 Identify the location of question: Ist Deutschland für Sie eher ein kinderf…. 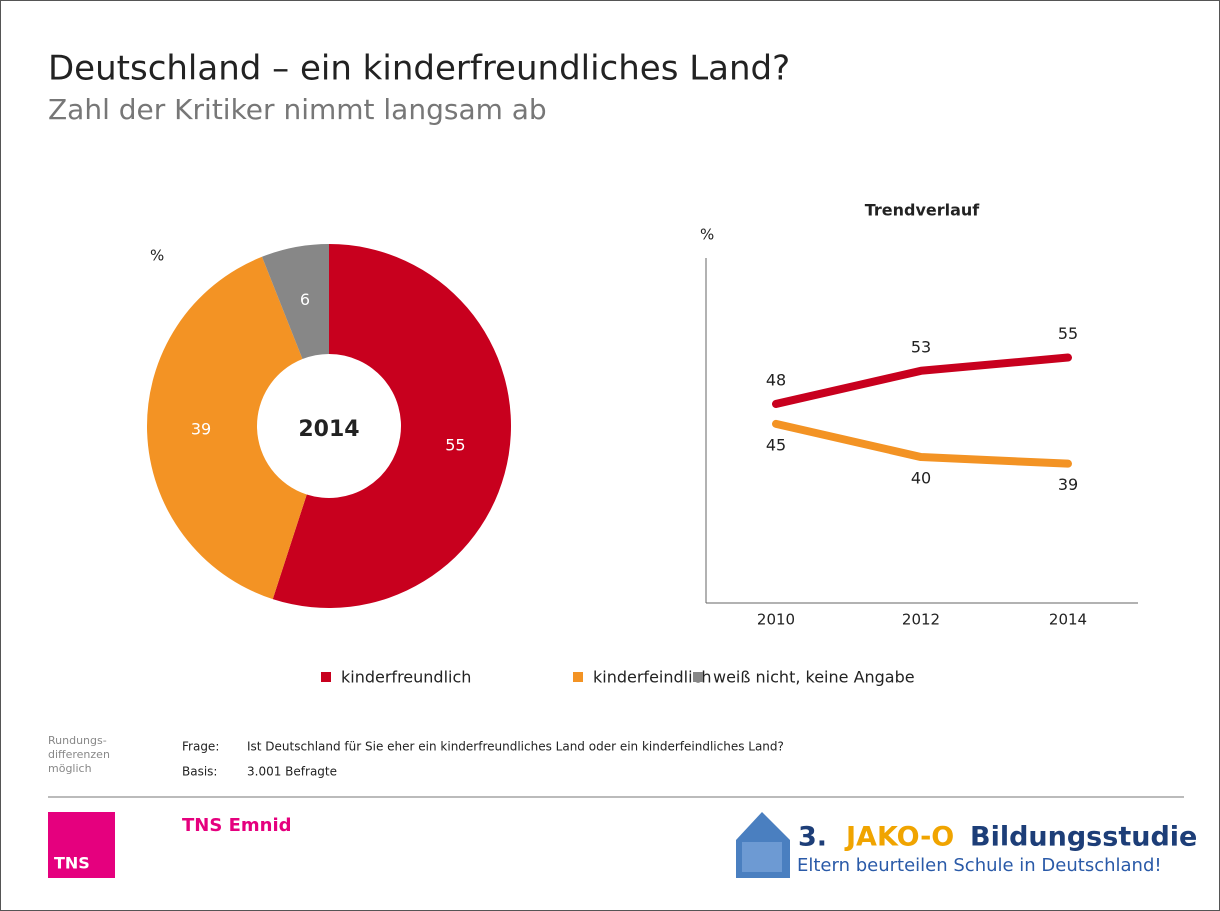
(515, 747).